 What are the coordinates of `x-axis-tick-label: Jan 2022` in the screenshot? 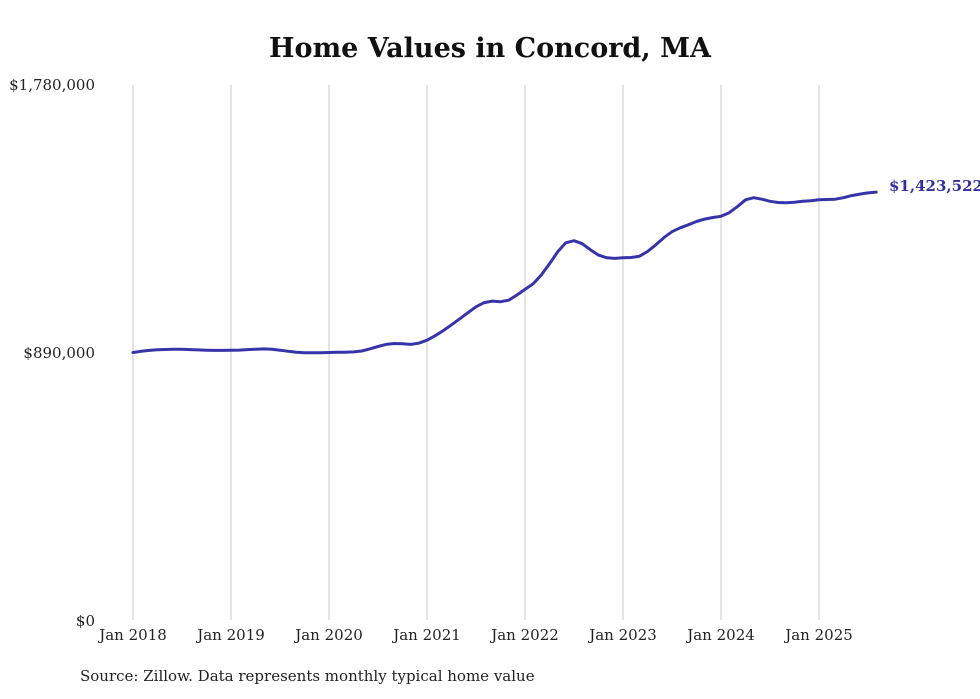 It's located at (525, 635).